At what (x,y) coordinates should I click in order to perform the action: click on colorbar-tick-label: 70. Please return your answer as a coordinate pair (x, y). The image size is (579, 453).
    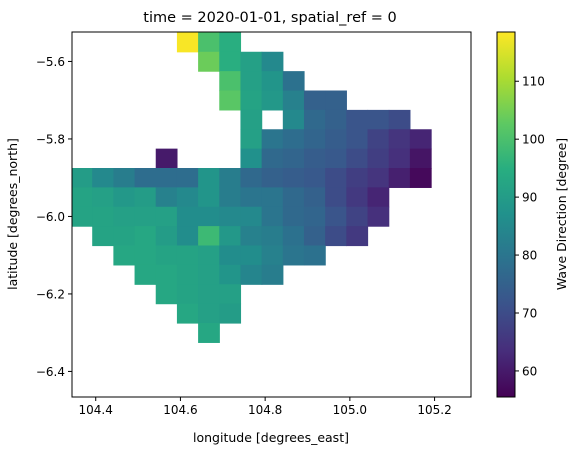
    Looking at the image, I should click on (529, 313).